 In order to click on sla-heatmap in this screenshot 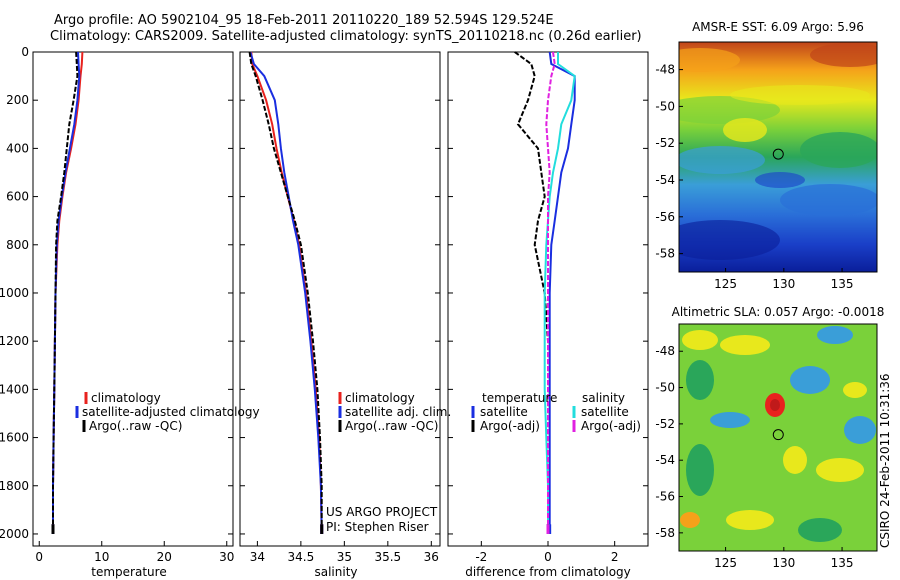, I will do `click(778, 437)`.